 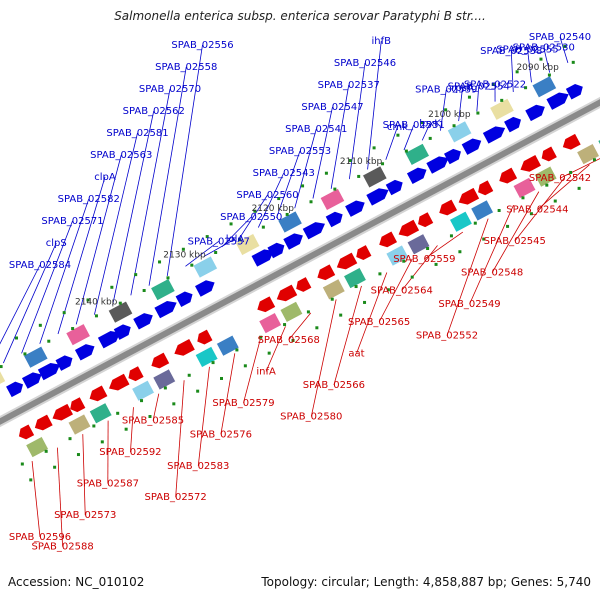 What do you see at coordinates (56, 243) in the screenshot?
I see `forward-gene-label: clpS` at bounding box center [56, 243].